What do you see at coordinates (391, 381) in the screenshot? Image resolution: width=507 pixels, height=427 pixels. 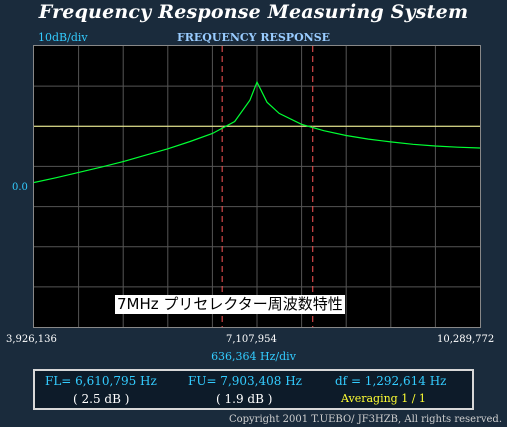 I see `df-value: df = 1,292,614 Hz` at bounding box center [391, 381].